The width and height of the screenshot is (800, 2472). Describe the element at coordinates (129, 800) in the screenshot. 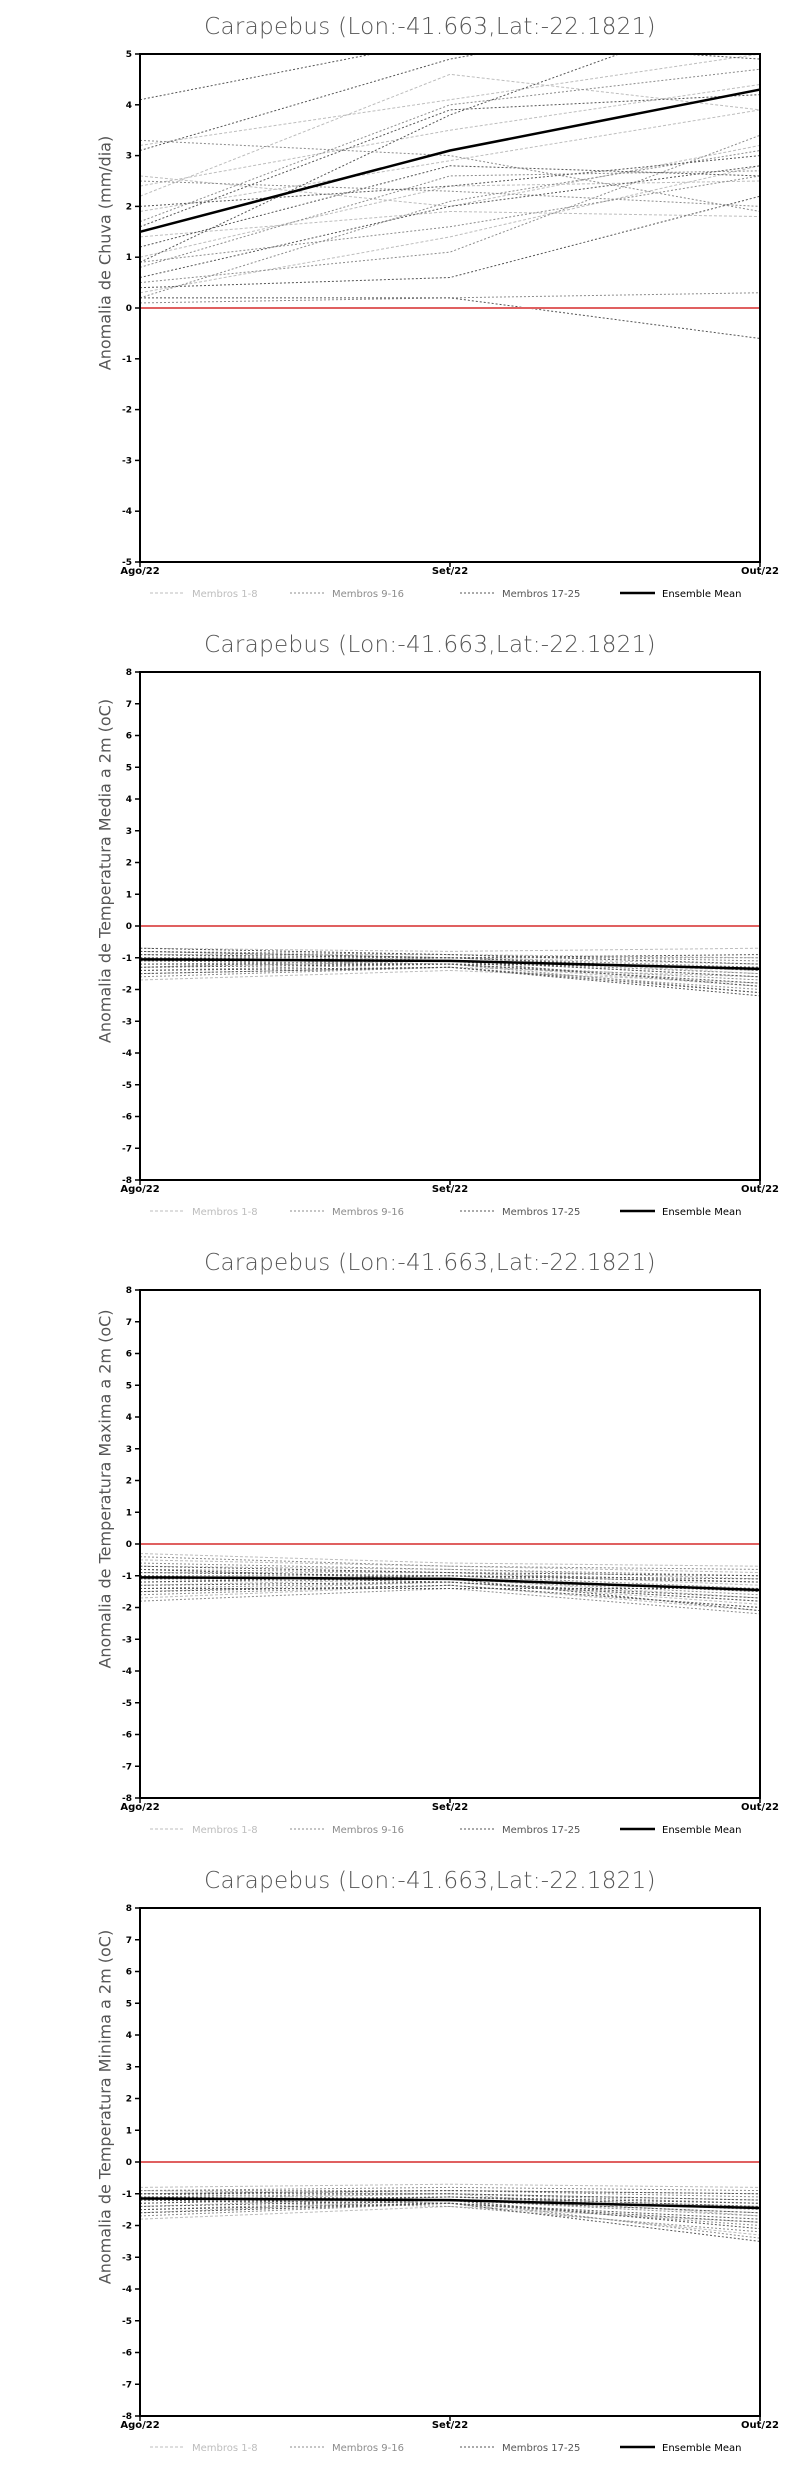

I see `y-tick-label: 4` at that location.